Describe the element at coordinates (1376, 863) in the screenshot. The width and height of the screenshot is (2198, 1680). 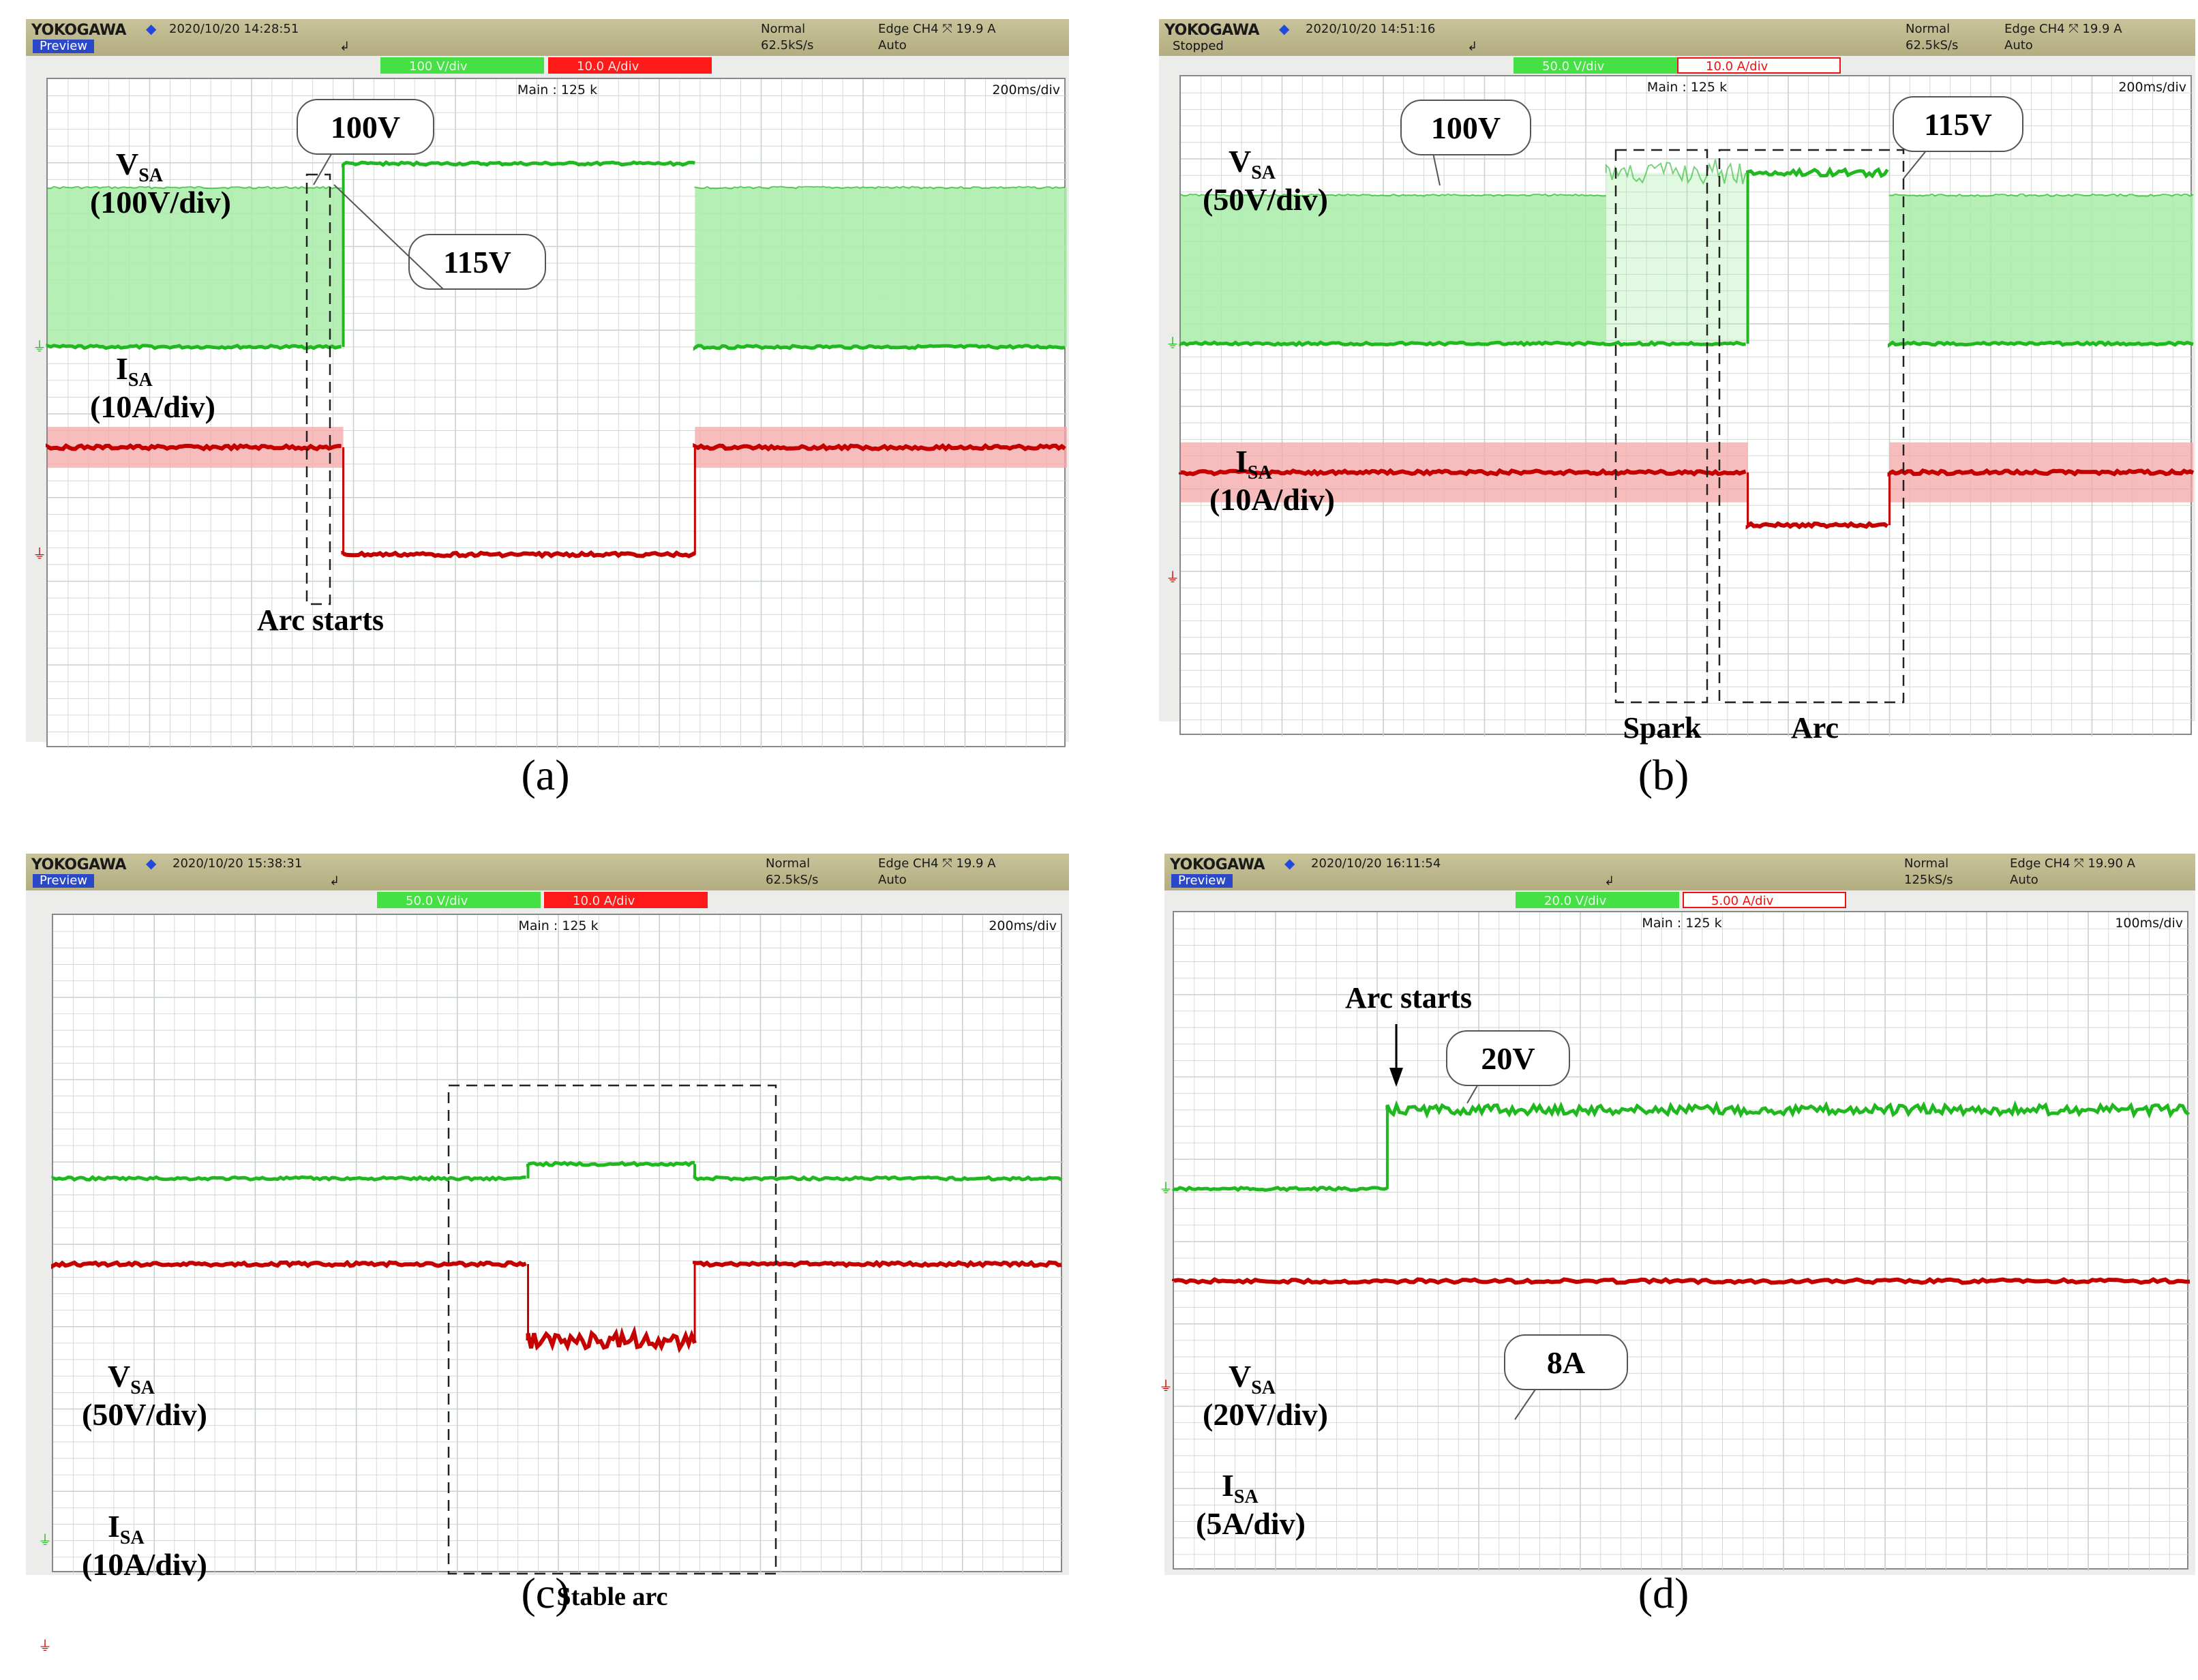
I see `datetime: 2020/10/20 16:11:54` at that location.